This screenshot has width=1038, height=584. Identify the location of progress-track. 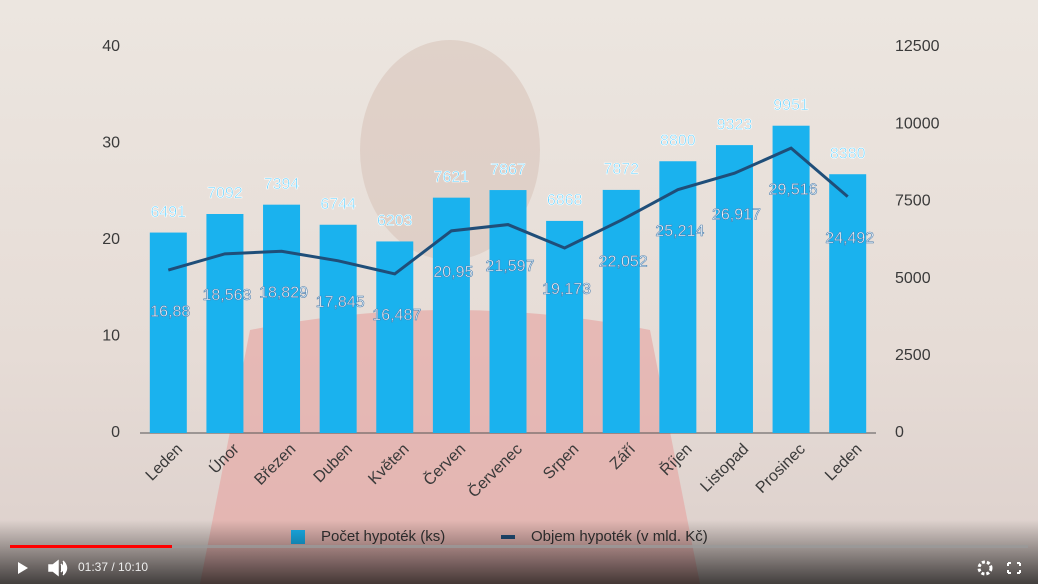
(519, 546).